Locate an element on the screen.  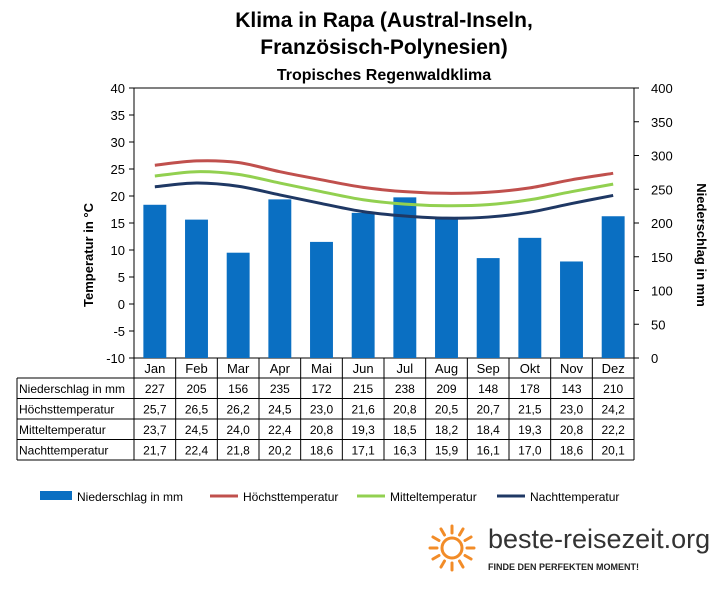
sun-core is located at coordinates (452, 548).